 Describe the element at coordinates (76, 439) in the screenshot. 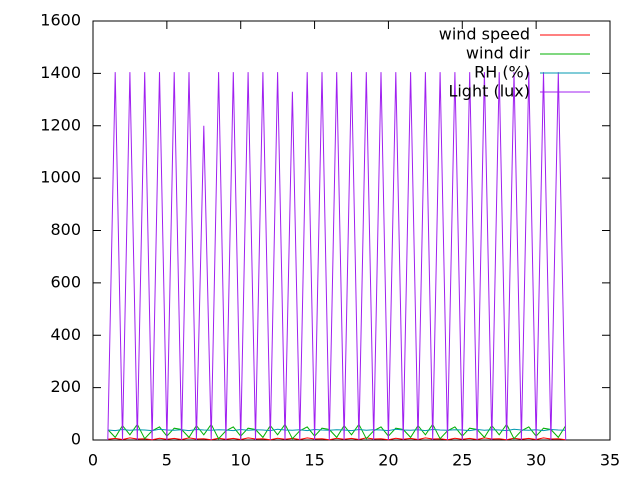

I see `y-tick-label: 0` at that location.